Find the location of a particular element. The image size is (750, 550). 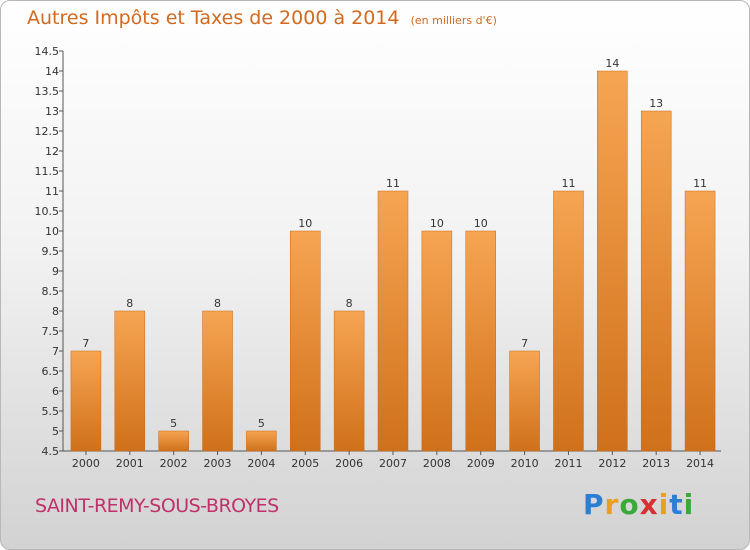

logo-letter: P is located at coordinates (594, 504).